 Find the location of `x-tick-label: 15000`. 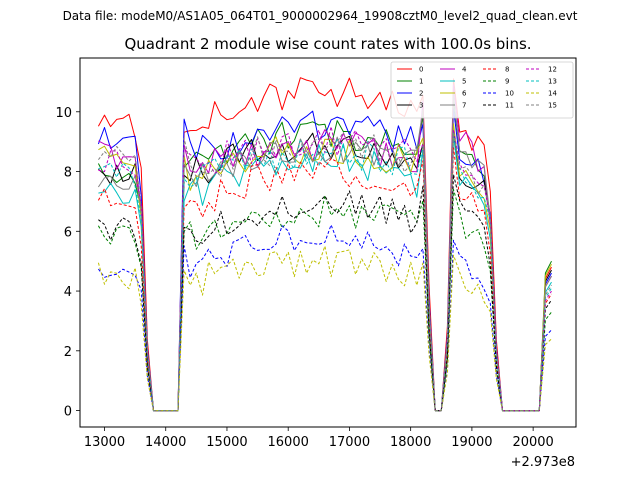

x-tick-label: 15000 is located at coordinates (226, 442).